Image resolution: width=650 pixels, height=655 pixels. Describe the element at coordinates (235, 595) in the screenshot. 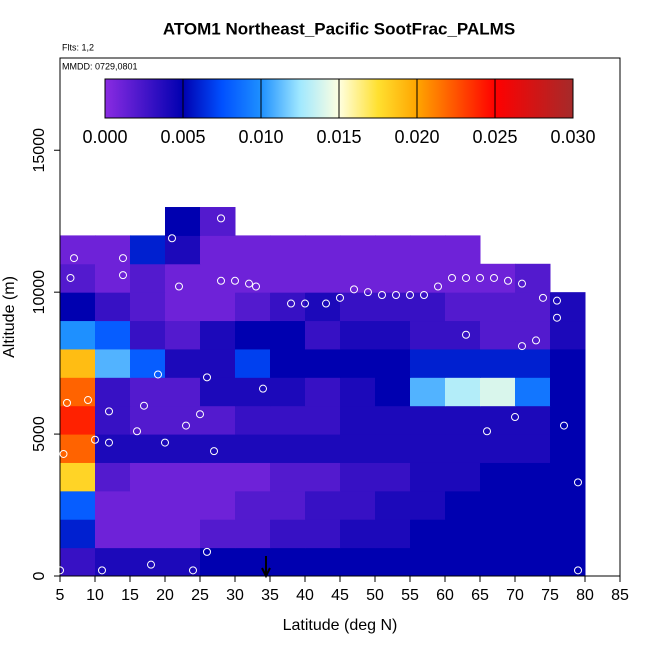

I see `x-tick-label: 30` at that location.